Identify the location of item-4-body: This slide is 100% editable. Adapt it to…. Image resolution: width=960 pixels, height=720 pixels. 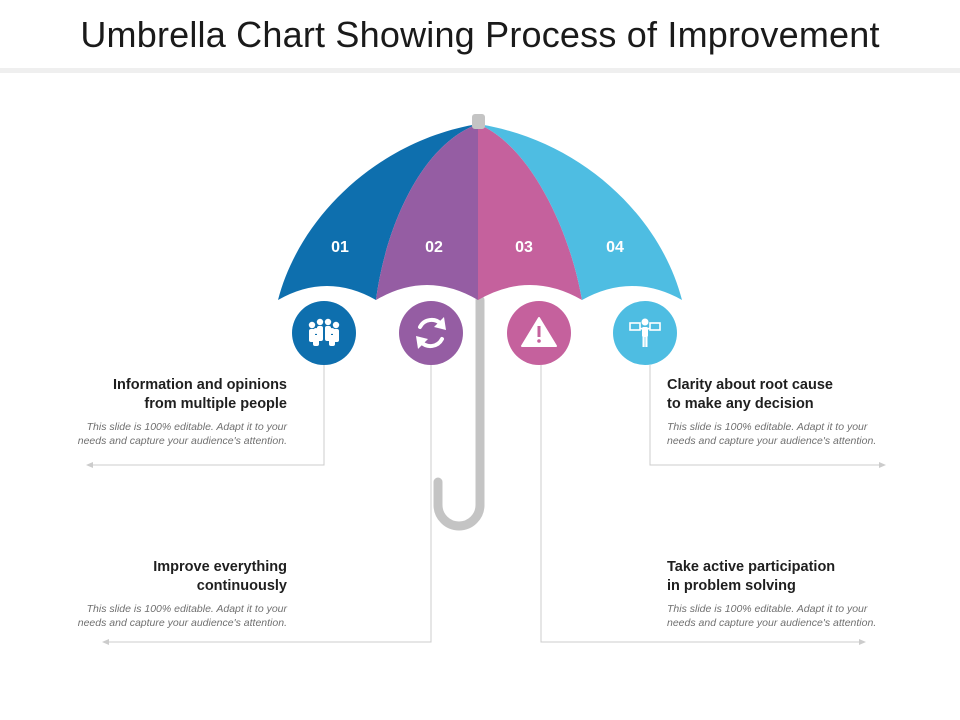
(772, 434).